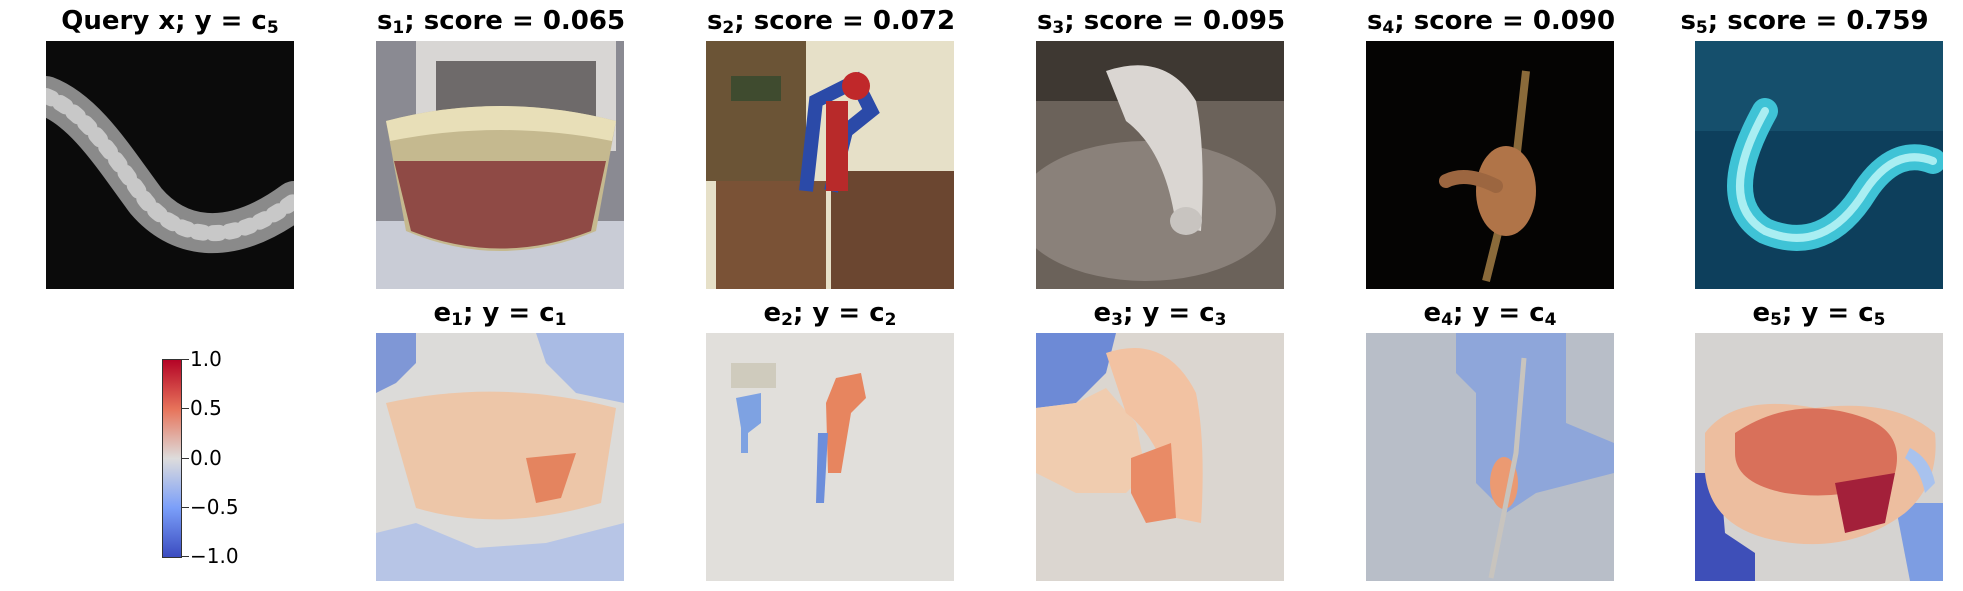  What do you see at coordinates (501, 22) in the screenshot?
I see `support-title-1: s1; score = 0.065` at bounding box center [501, 22].